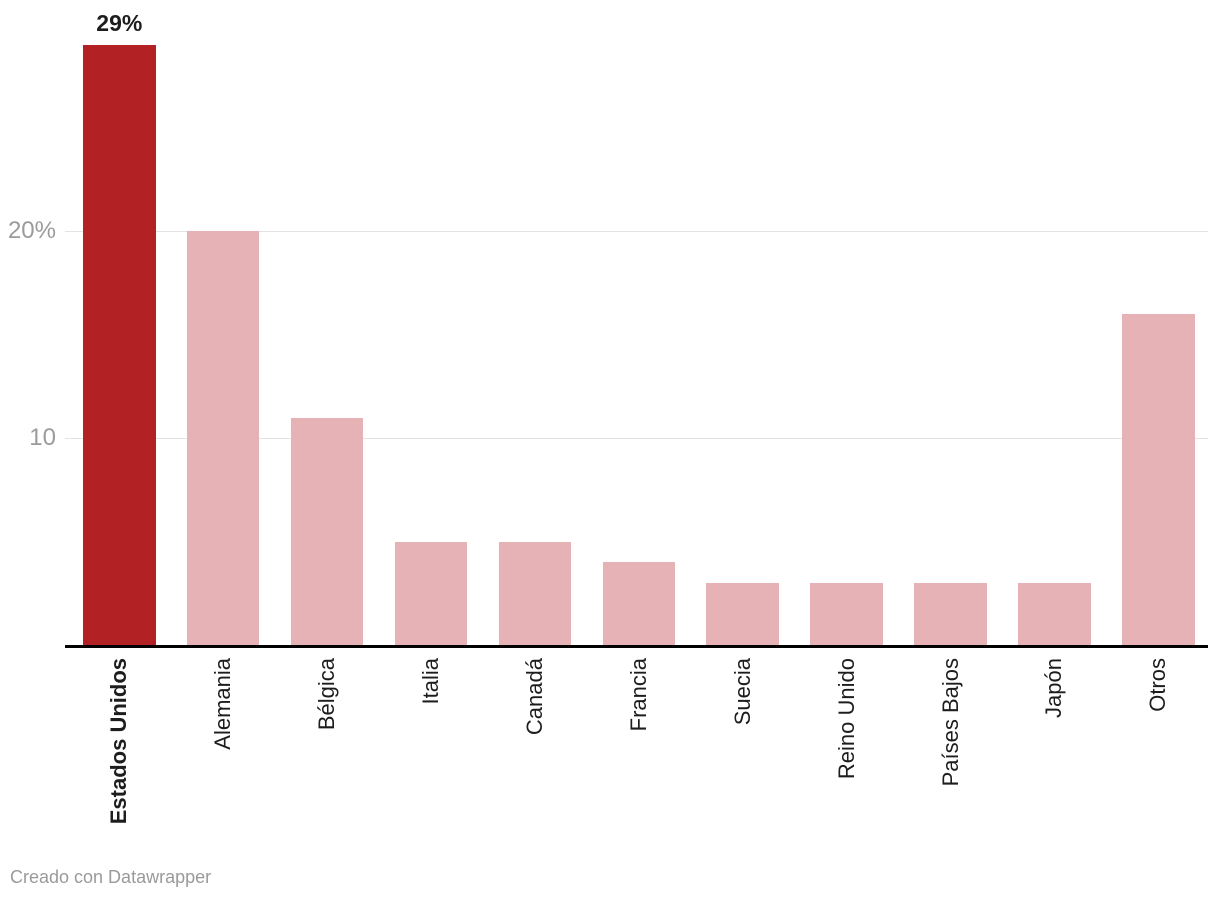 This screenshot has width=1220, height=910. I want to click on bar-belgica, so click(327, 531).